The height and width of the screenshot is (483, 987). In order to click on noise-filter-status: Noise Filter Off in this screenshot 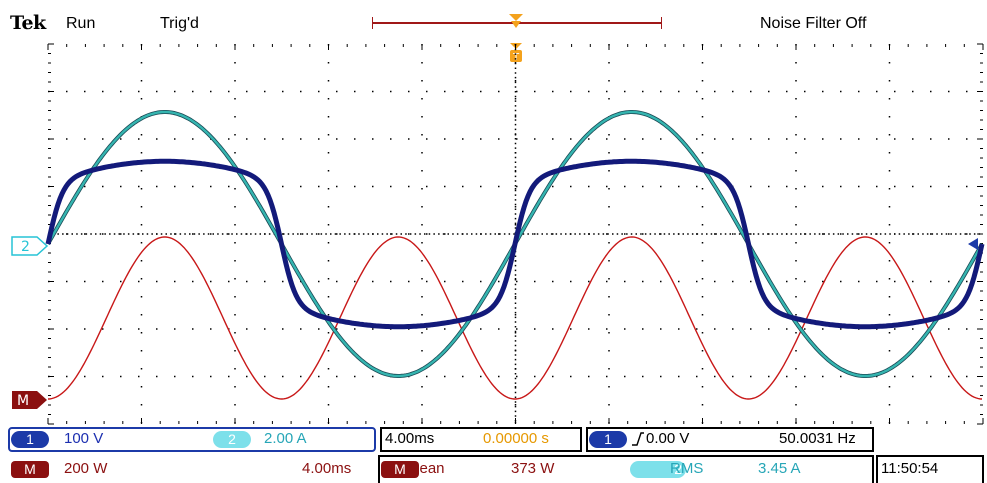, I will do `click(813, 23)`.